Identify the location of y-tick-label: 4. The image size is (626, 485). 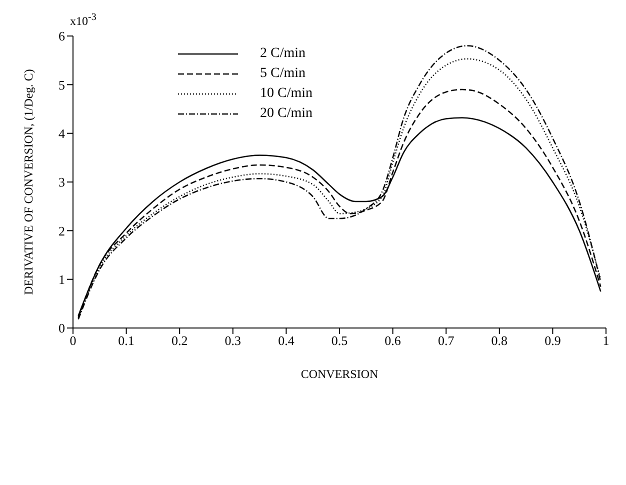
(62, 133).